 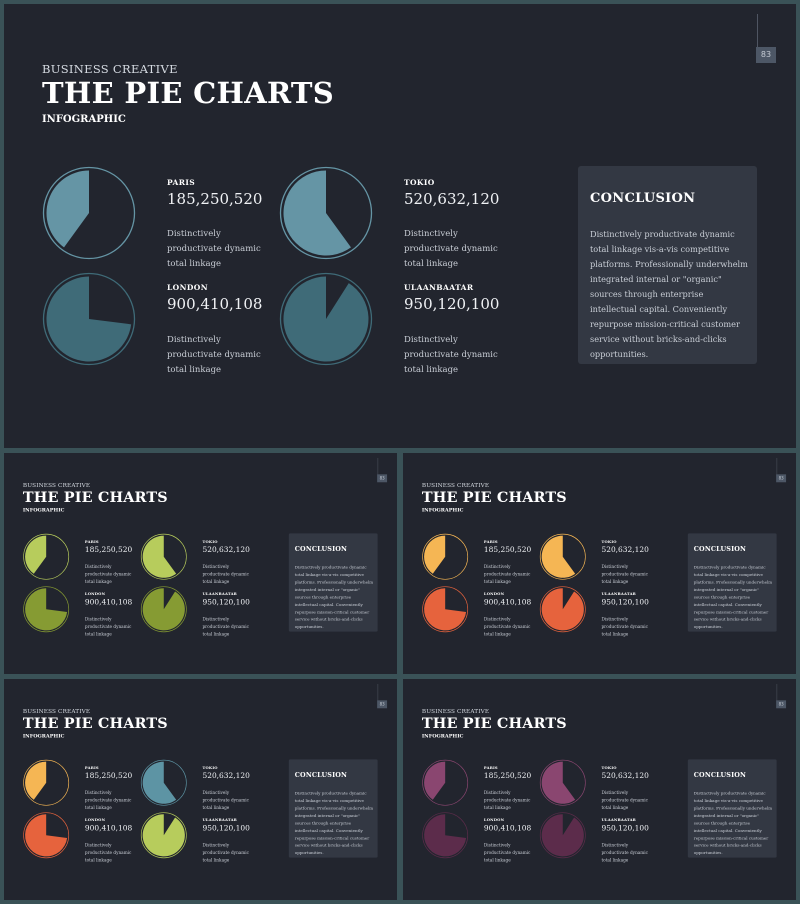 I want to click on city-label: ULAANBAATAR, so click(x=618, y=593).